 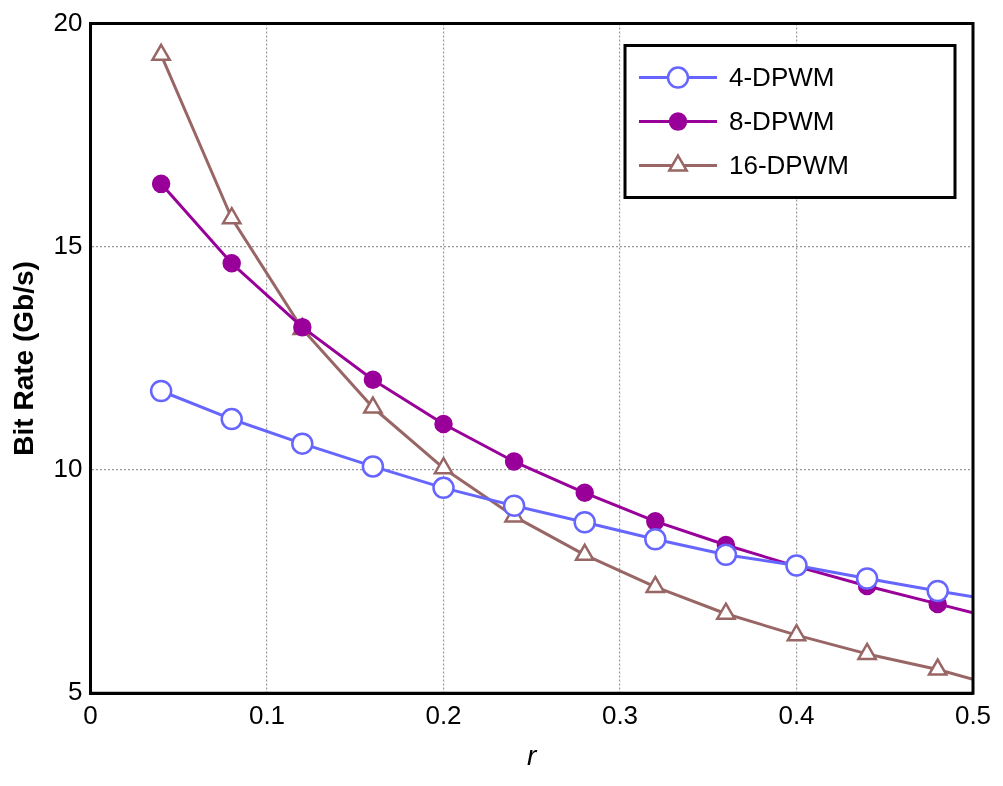 What do you see at coordinates (620, 714) in the screenshot?
I see `x-tick-label: 0.3` at bounding box center [620, 714].